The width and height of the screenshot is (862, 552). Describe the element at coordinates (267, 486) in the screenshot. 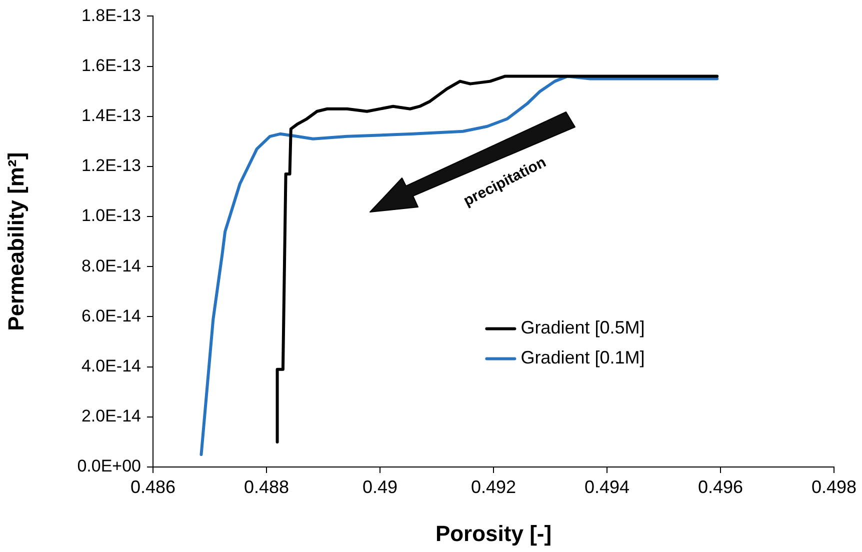

I see `x-tick-label: 0.488` at that location.